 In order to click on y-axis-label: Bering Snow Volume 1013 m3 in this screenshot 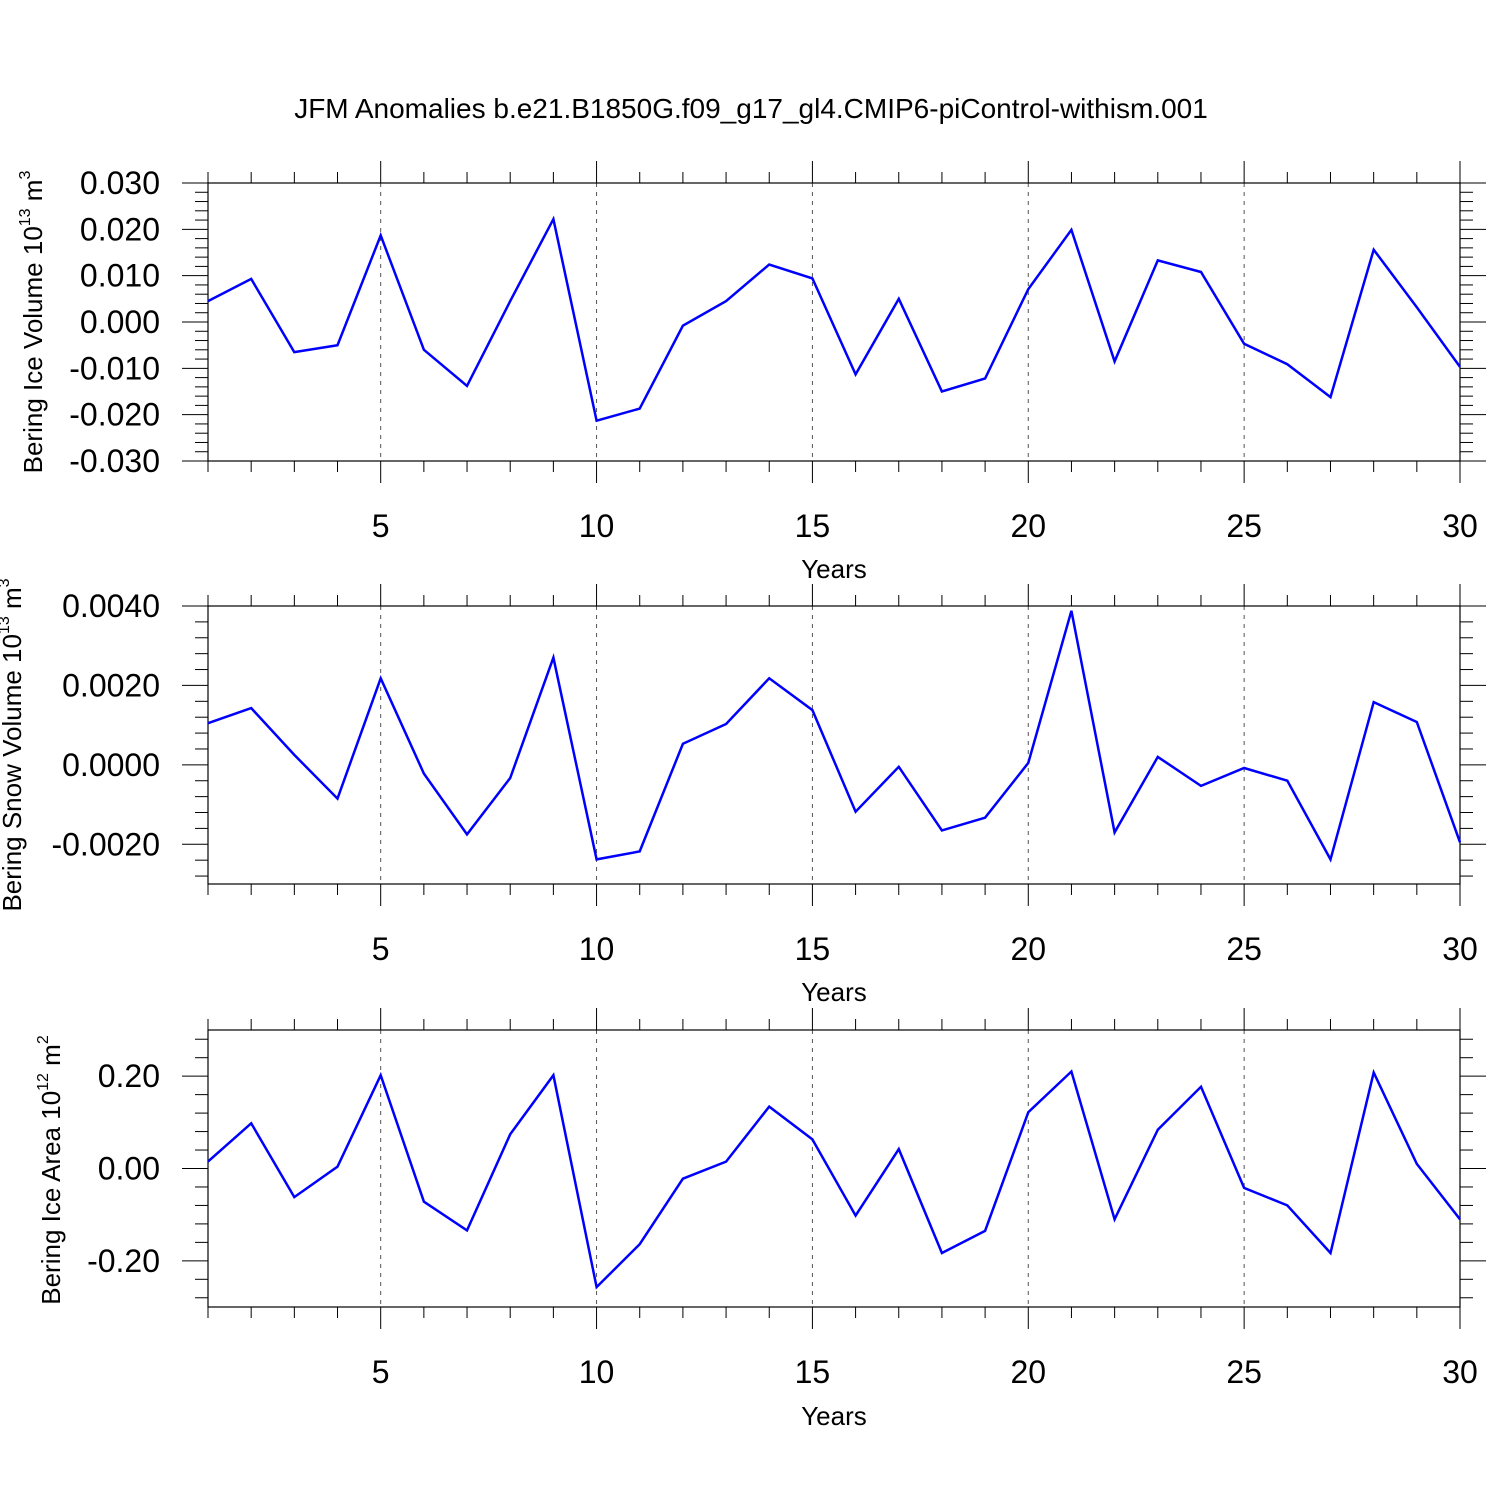, I will do `click(13, 744)`.